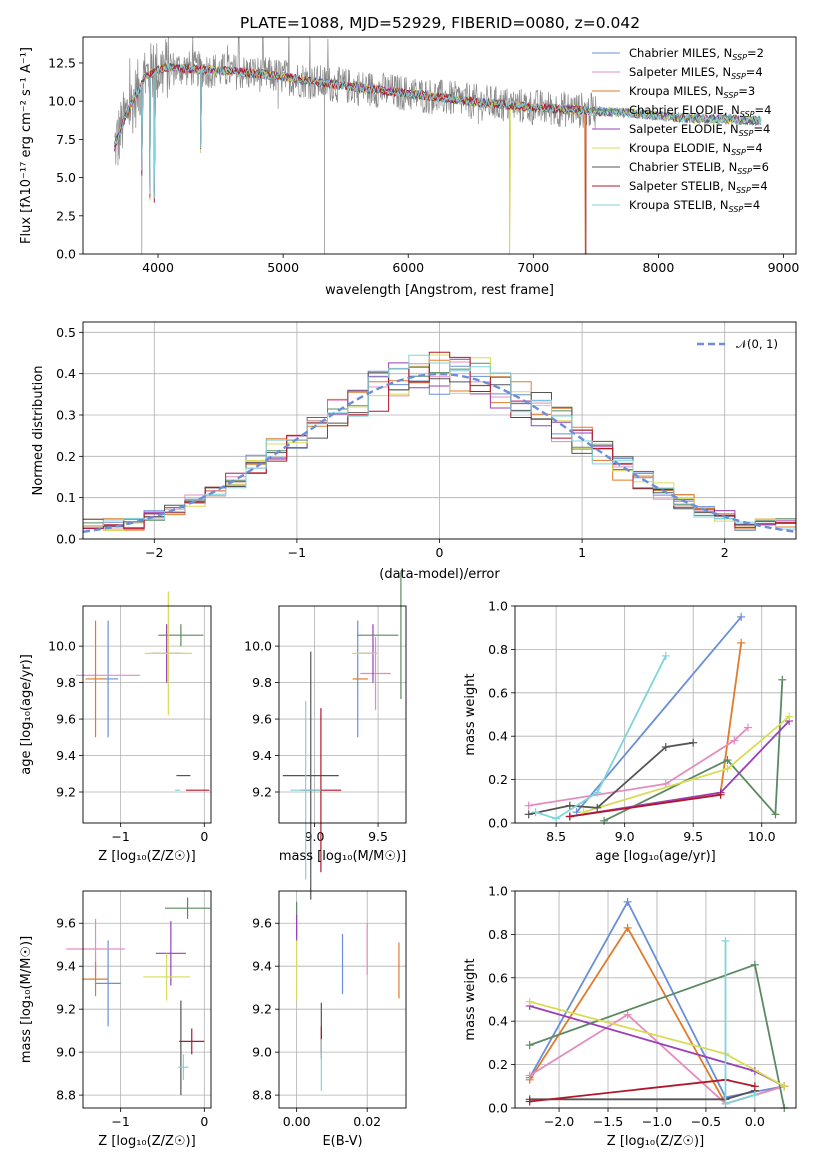  Describe the element at coordinates (700, 111) in the screenshot. I see `legend-label: Chabrier ELODIE, NSSP=4` at that location.